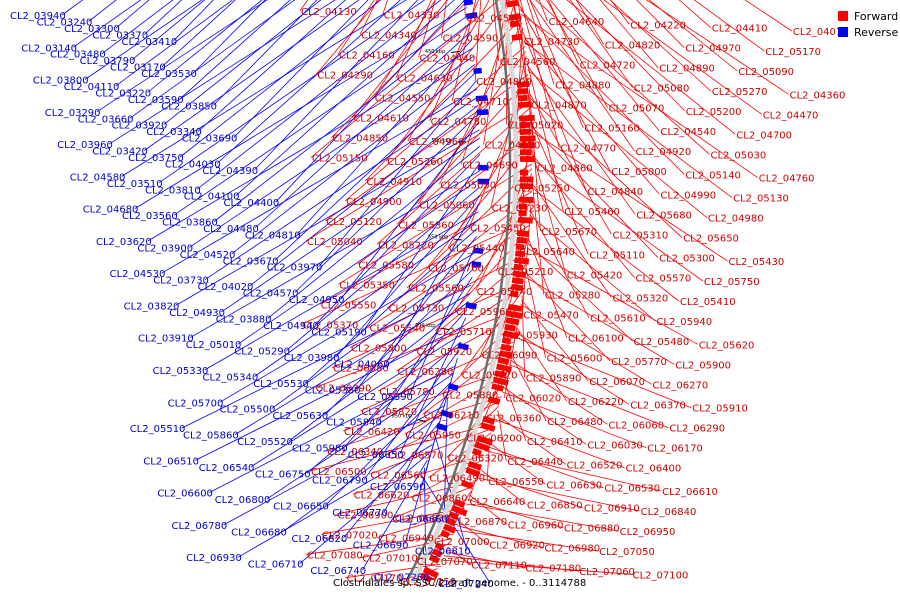  What do you see at coordinates (553, 569) in the screenshot?
I see `forward-gene-label: CL2_07180` at bounding box center [553, 569].